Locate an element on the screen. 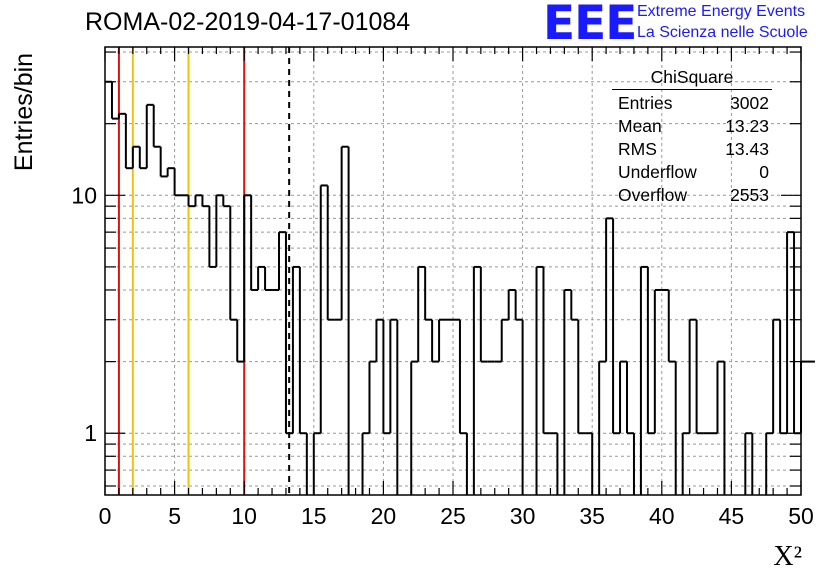  logo-tagline-2: La Scienza nelle Scuole is located at coordinates (722, 32).